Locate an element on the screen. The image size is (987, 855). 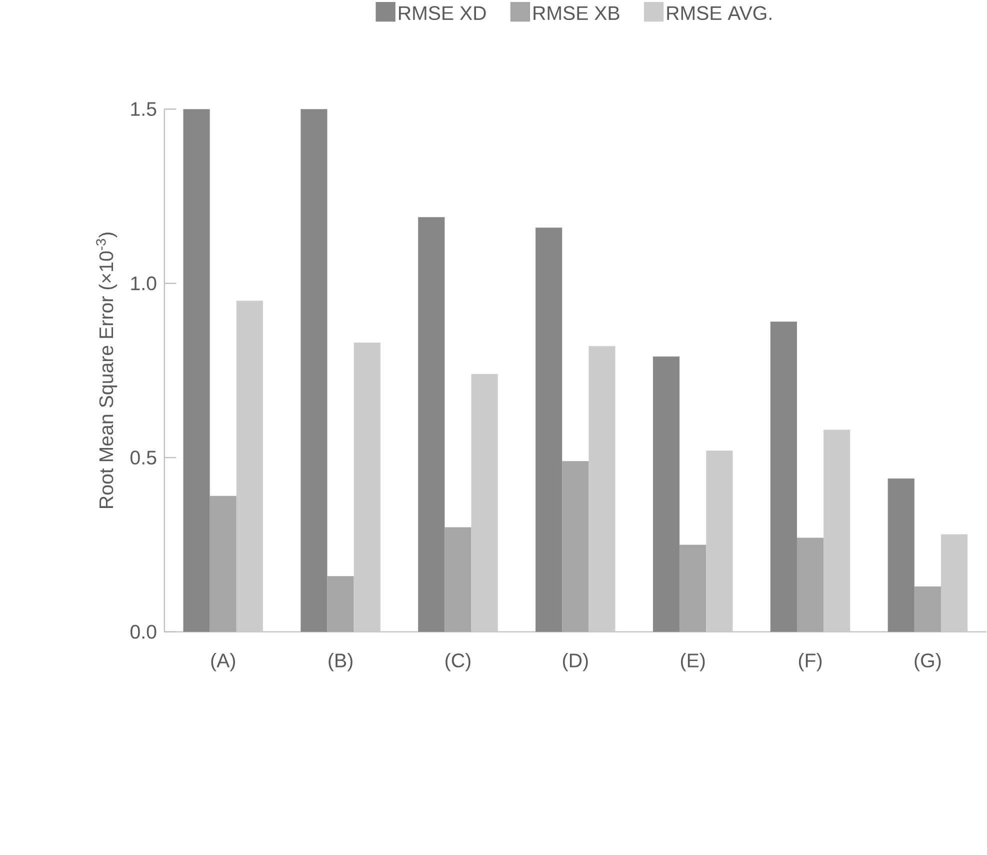
x-tick-label: (D) is located at coordinates (575, 662).